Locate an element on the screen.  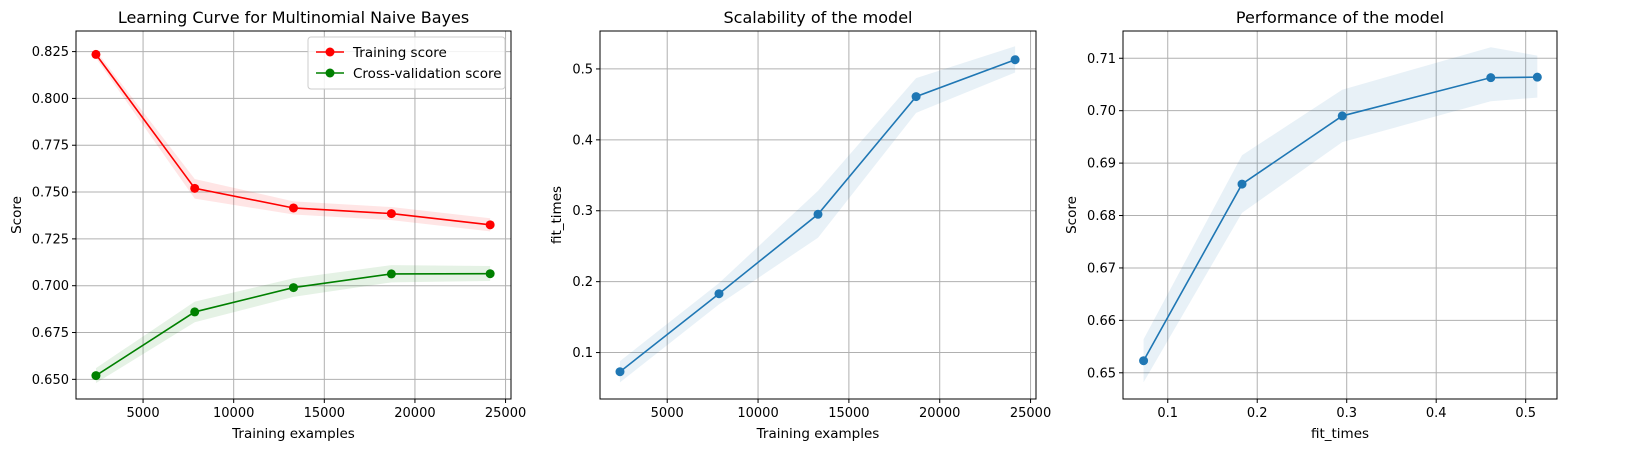
series-band is located at coordinates (293, 324).